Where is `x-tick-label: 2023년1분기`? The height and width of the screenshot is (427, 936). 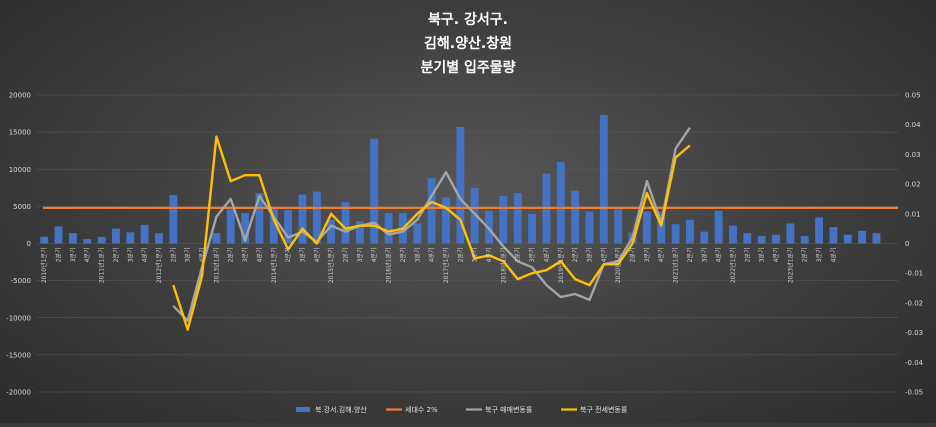
x-tick-label: 2023년1분기 is located at coordinates (790, 266).